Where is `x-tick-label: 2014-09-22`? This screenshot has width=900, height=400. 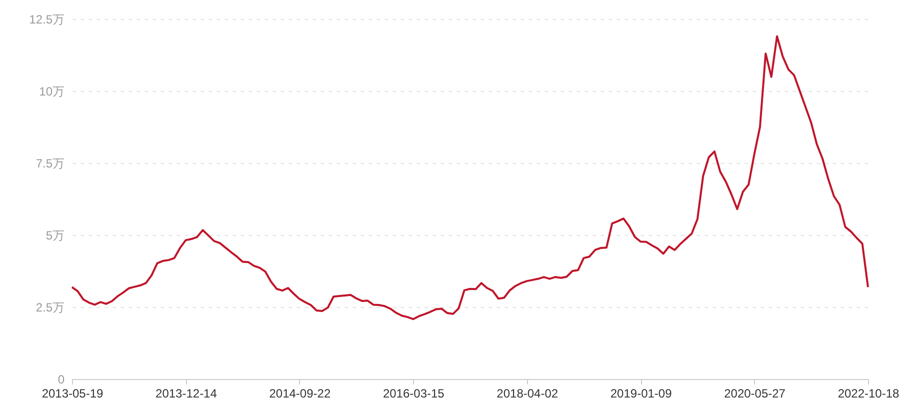
x-tick-label: 2014-09-22 is located at coordinates (300, 393).